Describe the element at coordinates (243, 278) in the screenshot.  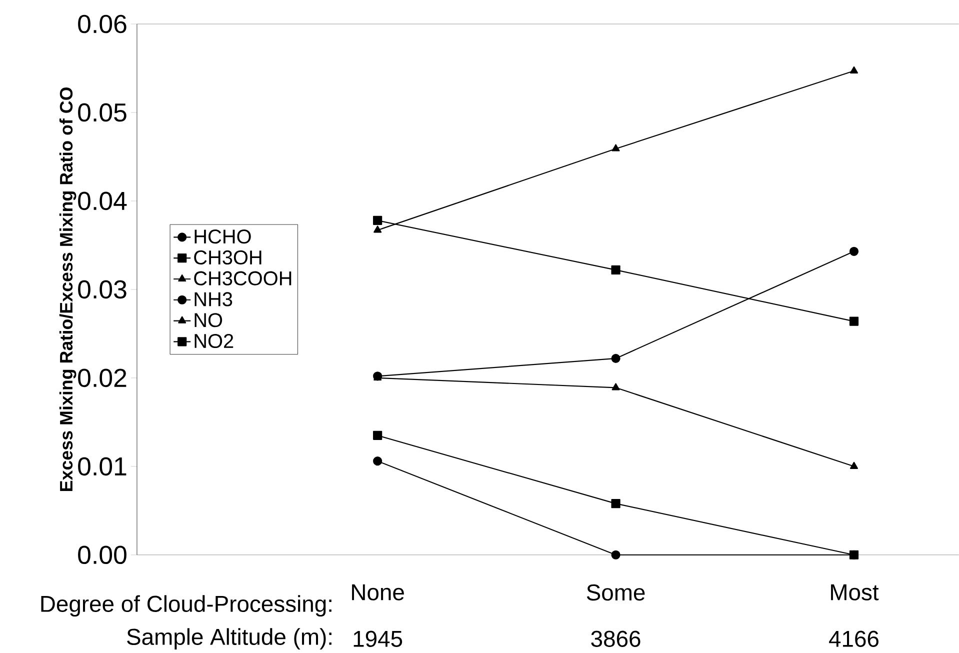
I see `legend-label: CH3COOH` at that location.